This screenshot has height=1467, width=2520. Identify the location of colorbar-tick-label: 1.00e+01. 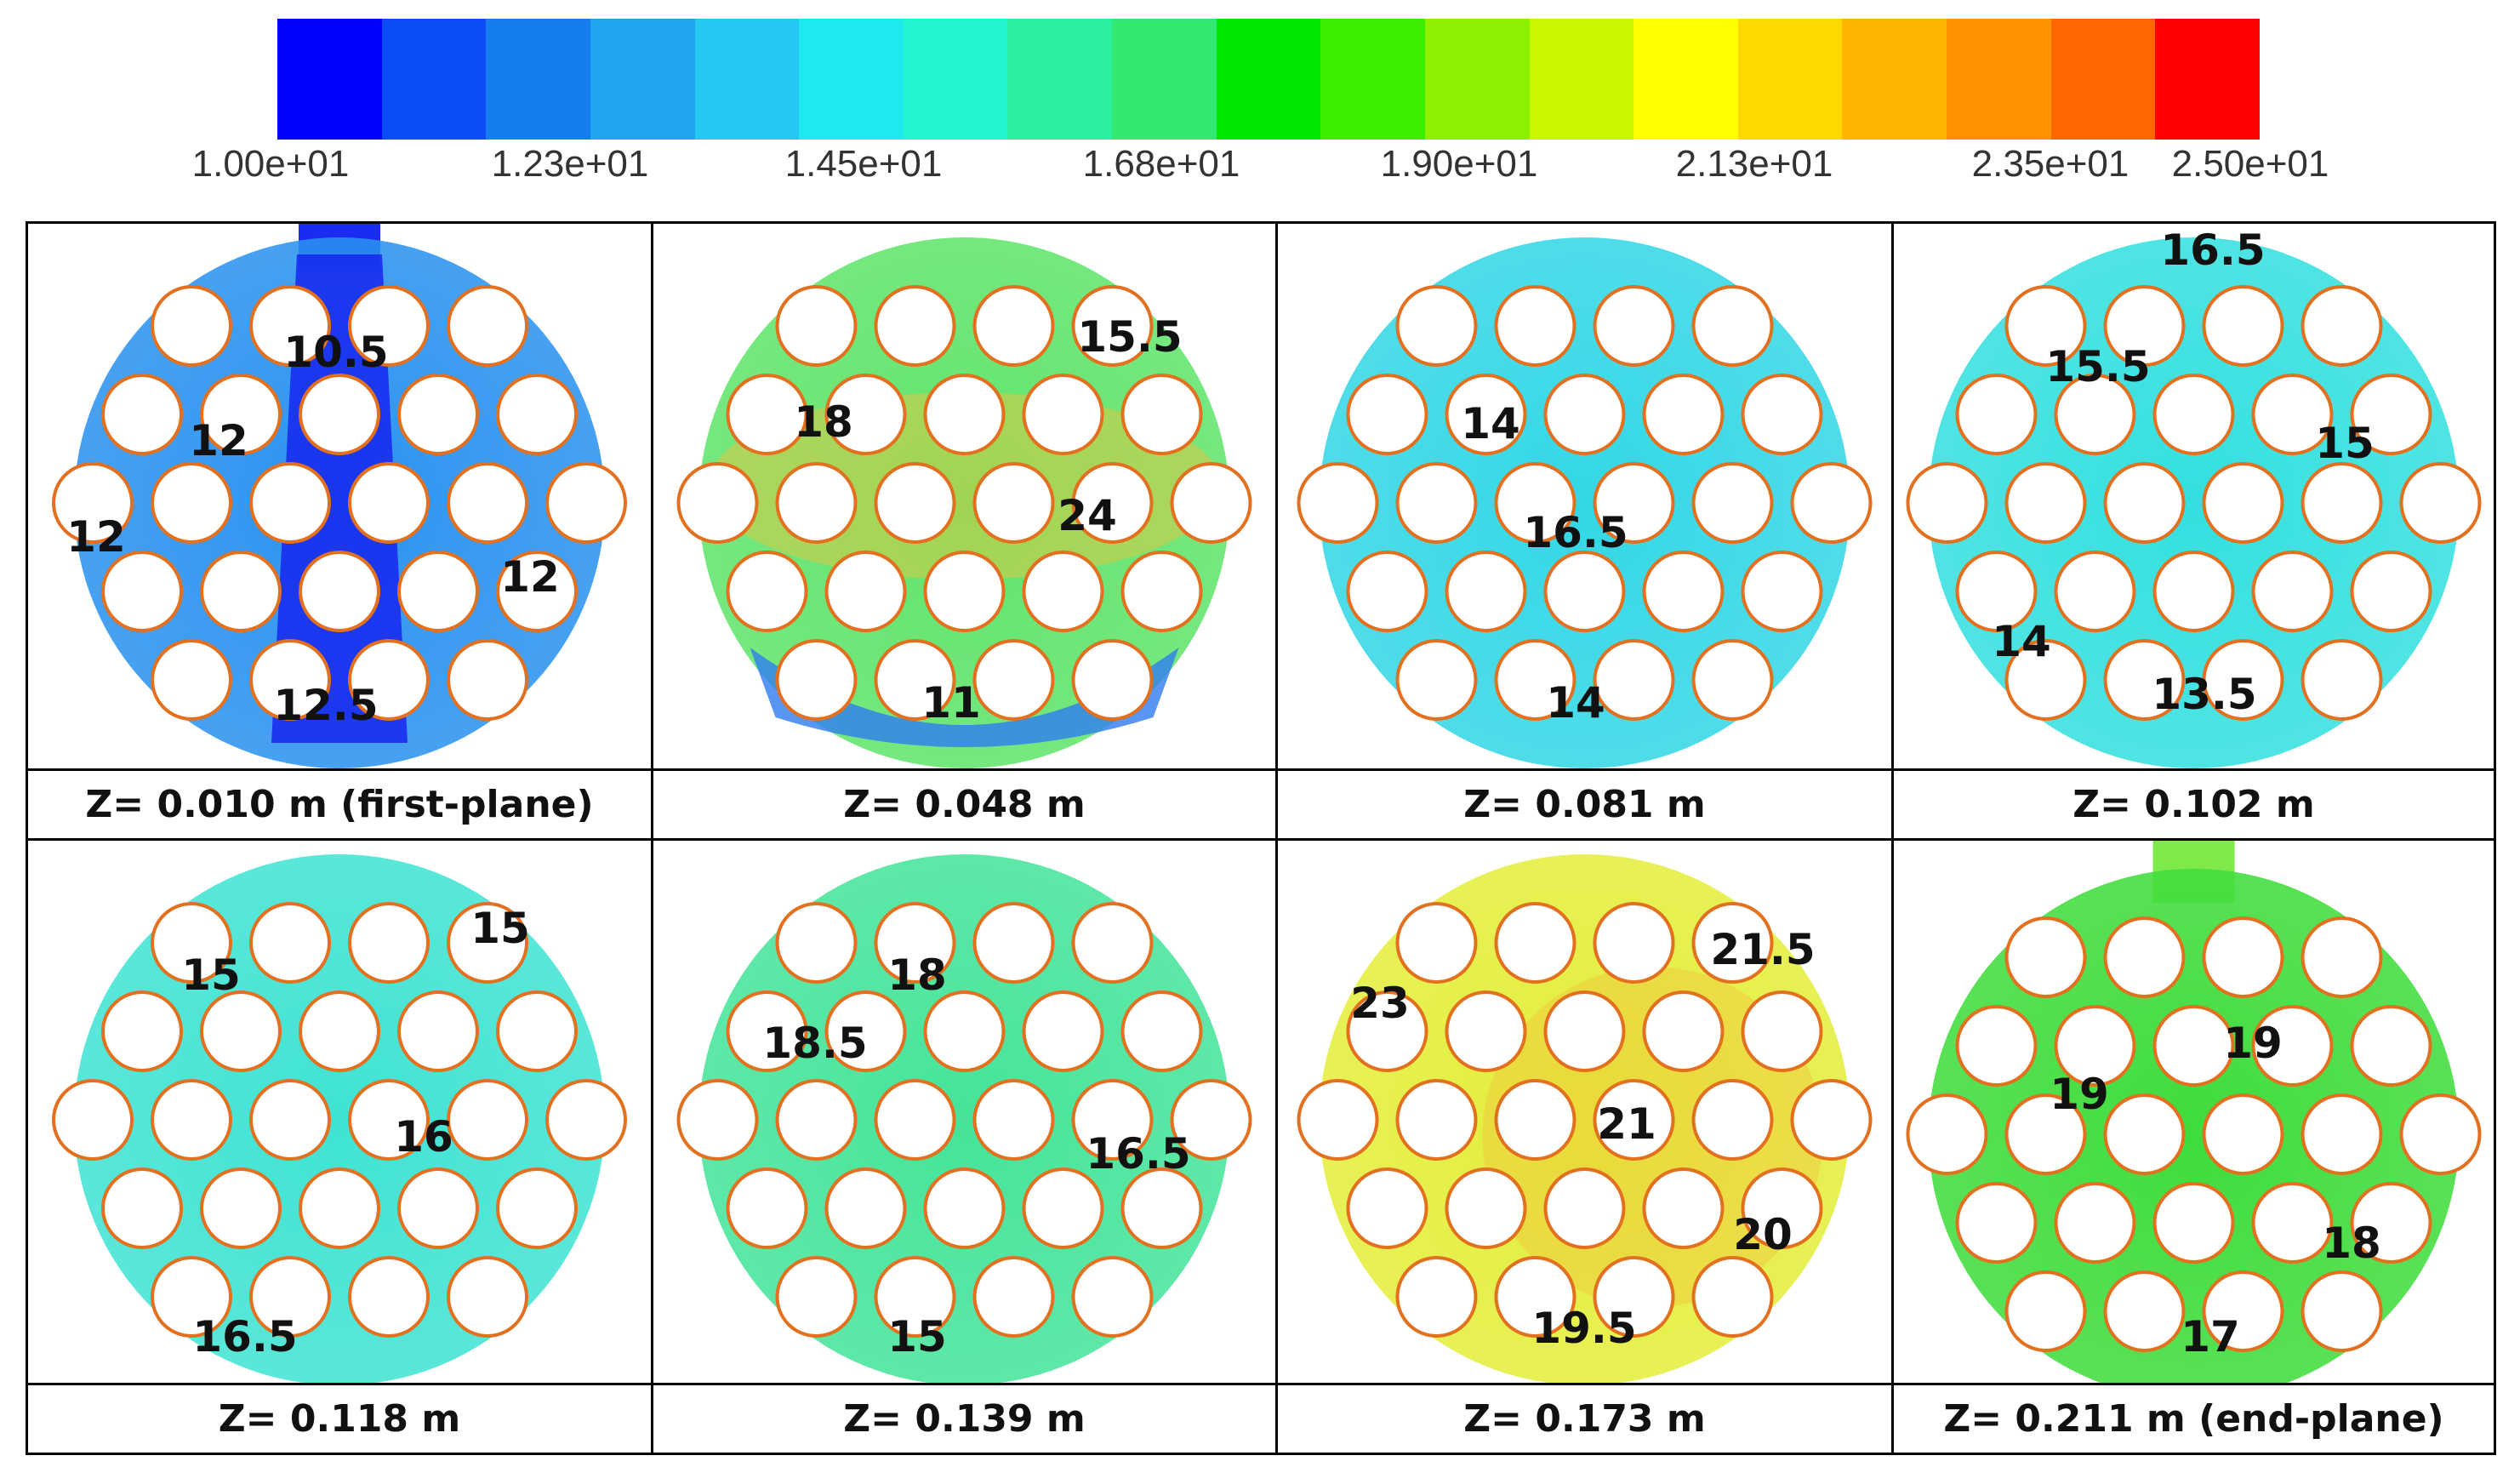
(270, 164).